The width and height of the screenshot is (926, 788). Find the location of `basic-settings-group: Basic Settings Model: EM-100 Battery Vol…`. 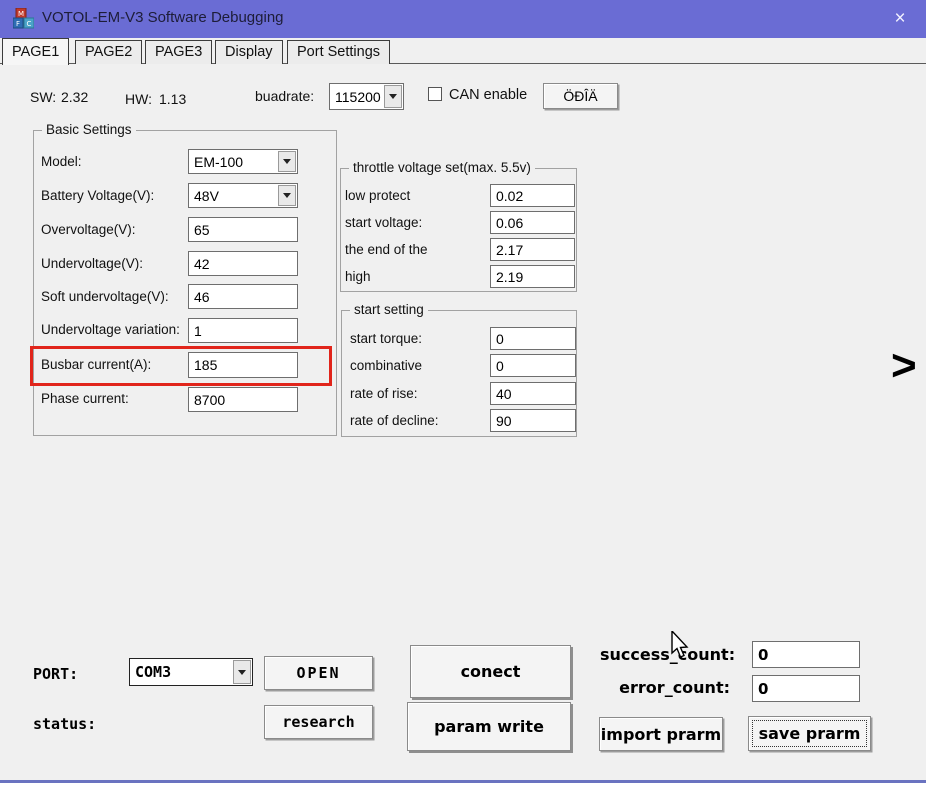

basic-settings-group: Basic Settings Model: EM-100 Battery Vol… is located at coordinates (185, 279).